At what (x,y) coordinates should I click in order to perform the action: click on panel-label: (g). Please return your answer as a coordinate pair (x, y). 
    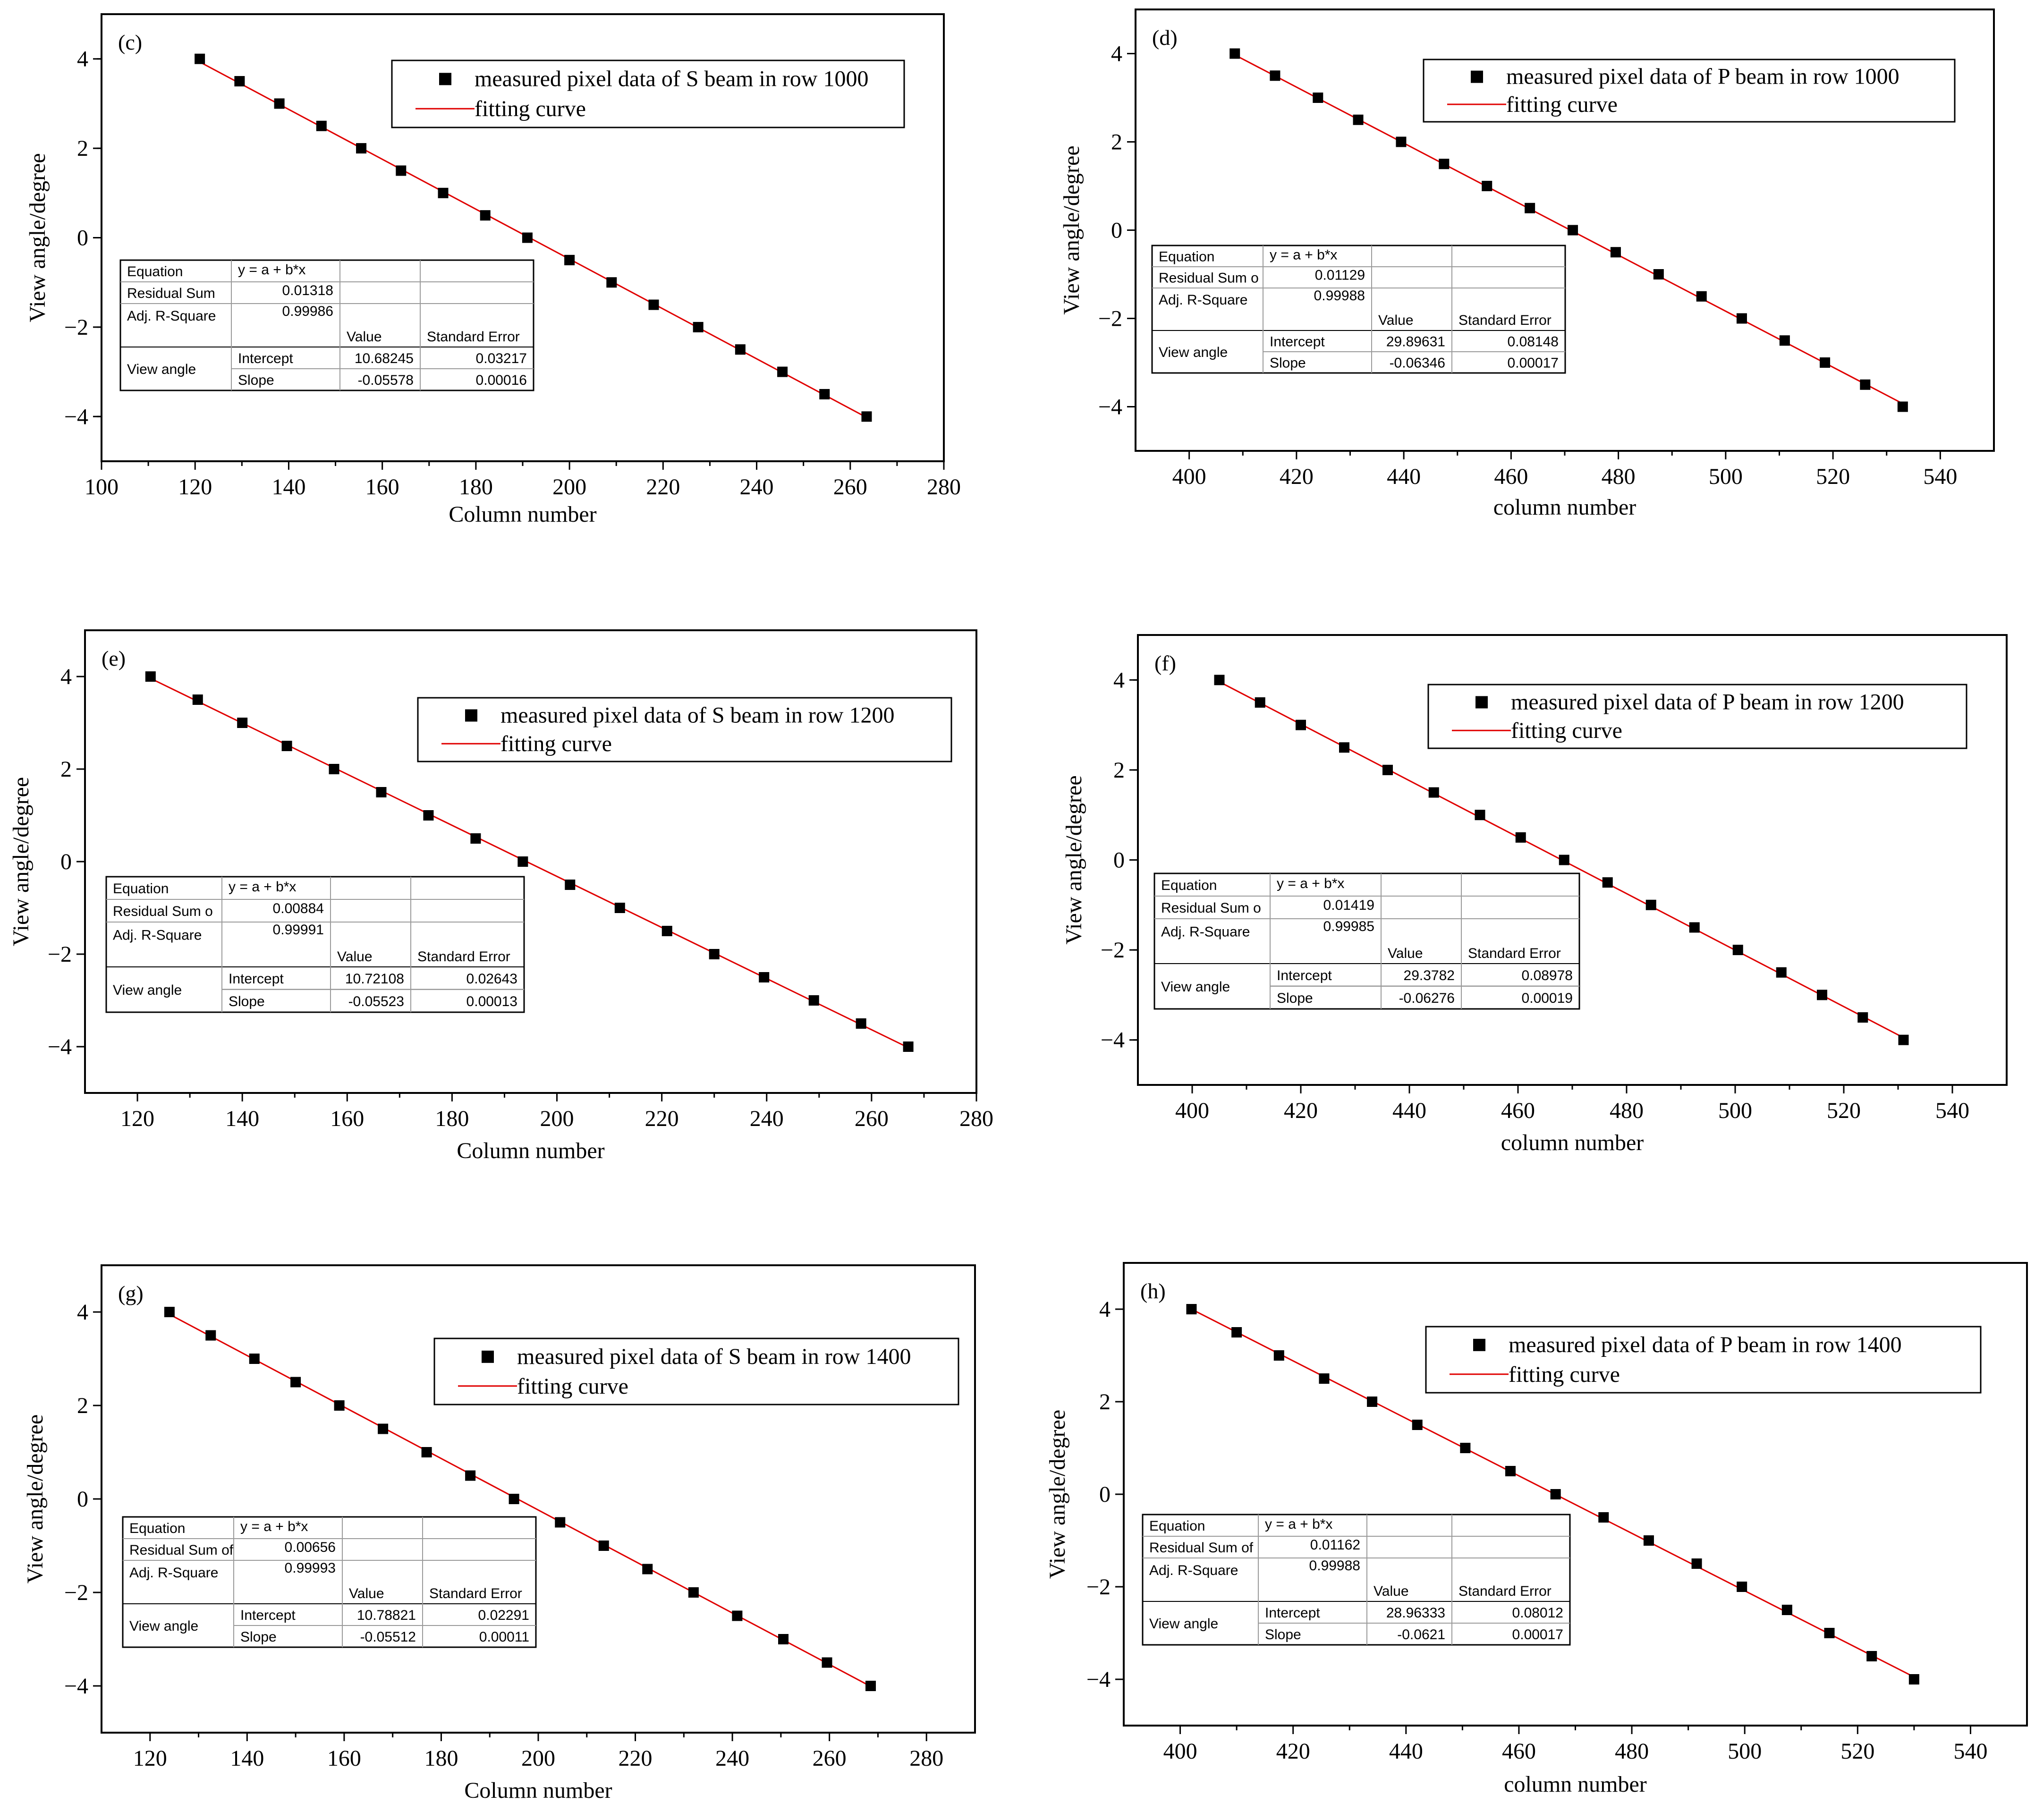
    Looking at the image, I should click on (131, 1293).